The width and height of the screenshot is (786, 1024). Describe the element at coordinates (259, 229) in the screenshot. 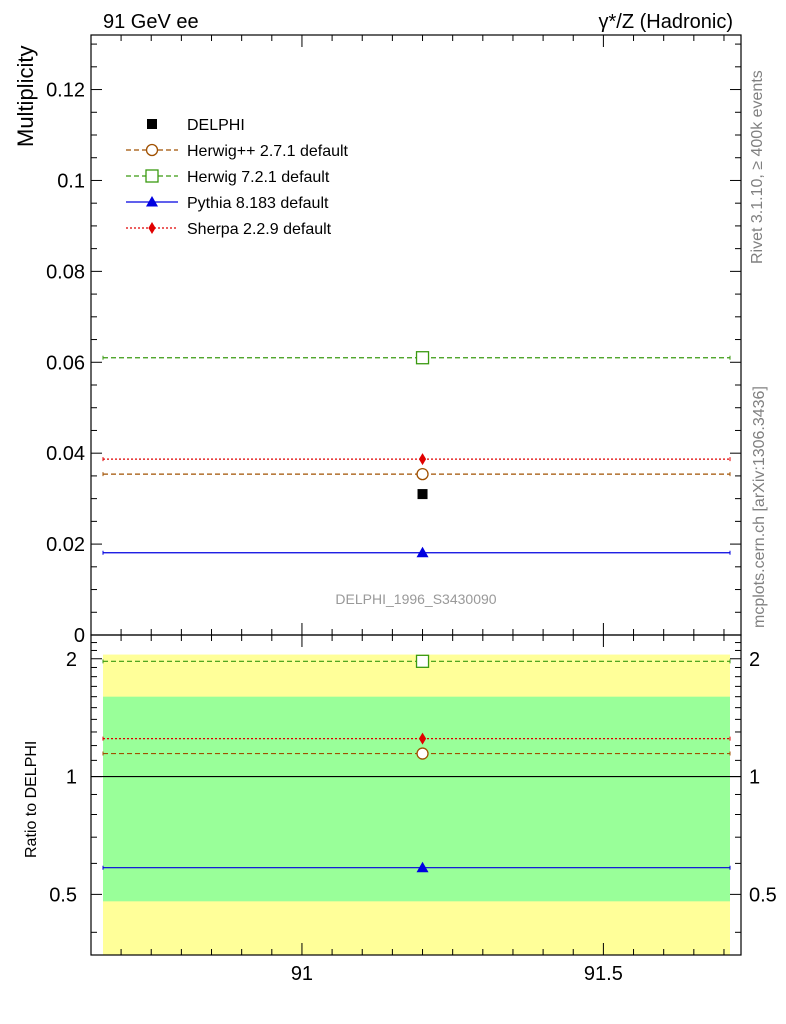

I see `legend-label-4: Sherpa 2.2.9 default` at that location.